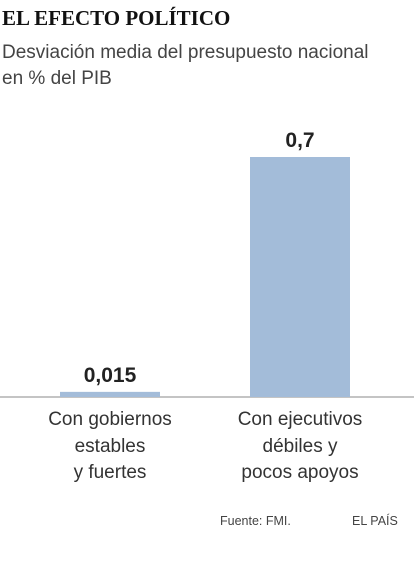 The width and height of the screenshot is (414, 565). What do you see at coordinates (255, 521) in the screenshot?
I see `source: Fuente: FMI.` at bounding box center [255, 521].